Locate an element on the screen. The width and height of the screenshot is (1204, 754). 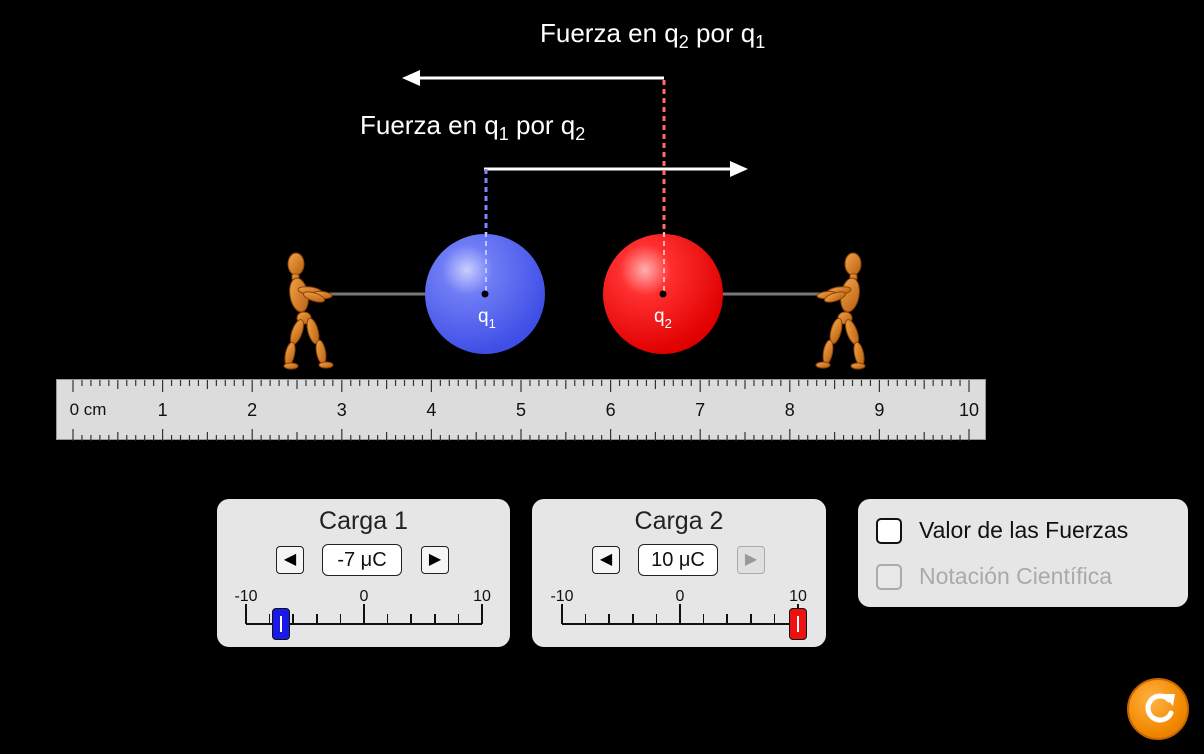
show-values-row: Valor de las Fuerzas is located at coordinates (1002, 530).